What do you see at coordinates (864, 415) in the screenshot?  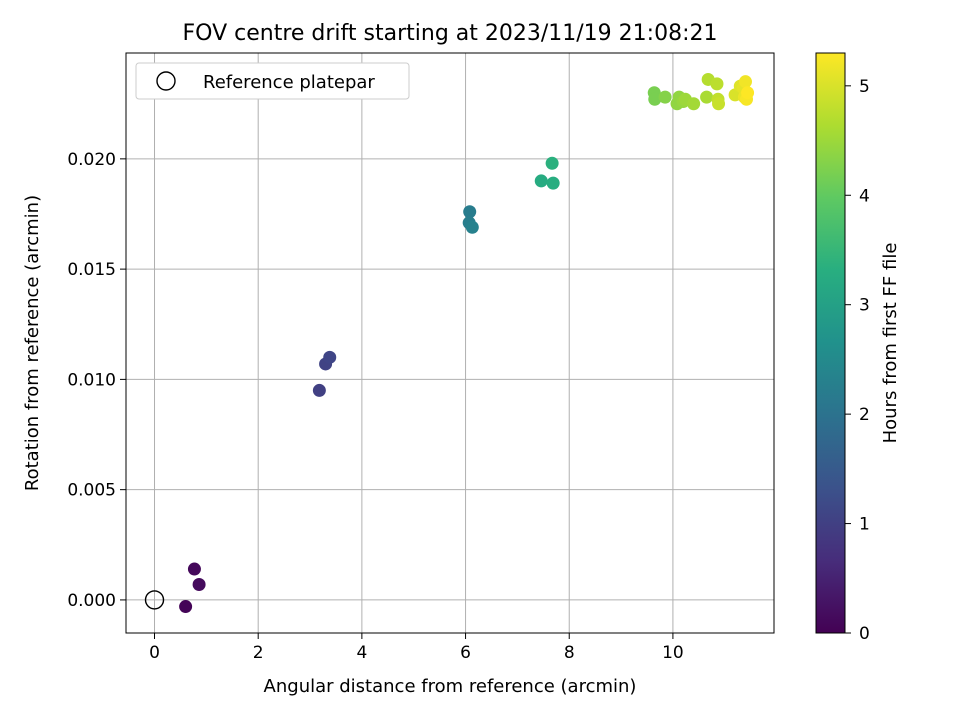 I see `colorbar-tick-label: 2` at bounding box center [864, 415].